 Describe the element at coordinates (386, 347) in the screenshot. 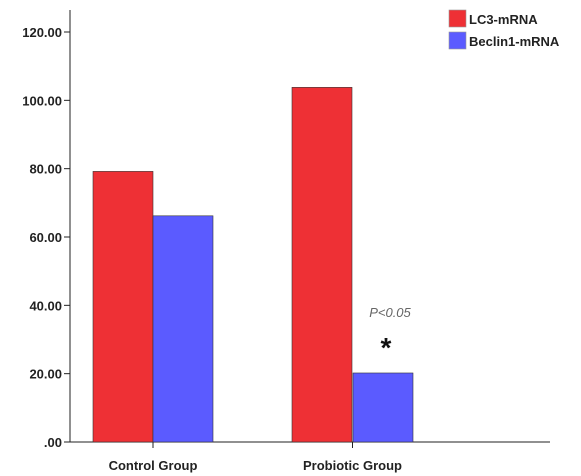

I see `significance-star: *` at that location.